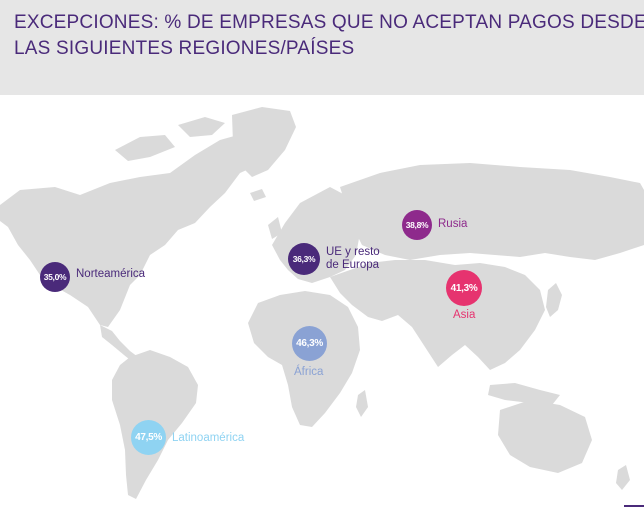 The image size is (644, 509). What do you see at coordinates (453, 224) in the screenshot?
I see `russia-label: Rusia` at bounding box center [453, 224].